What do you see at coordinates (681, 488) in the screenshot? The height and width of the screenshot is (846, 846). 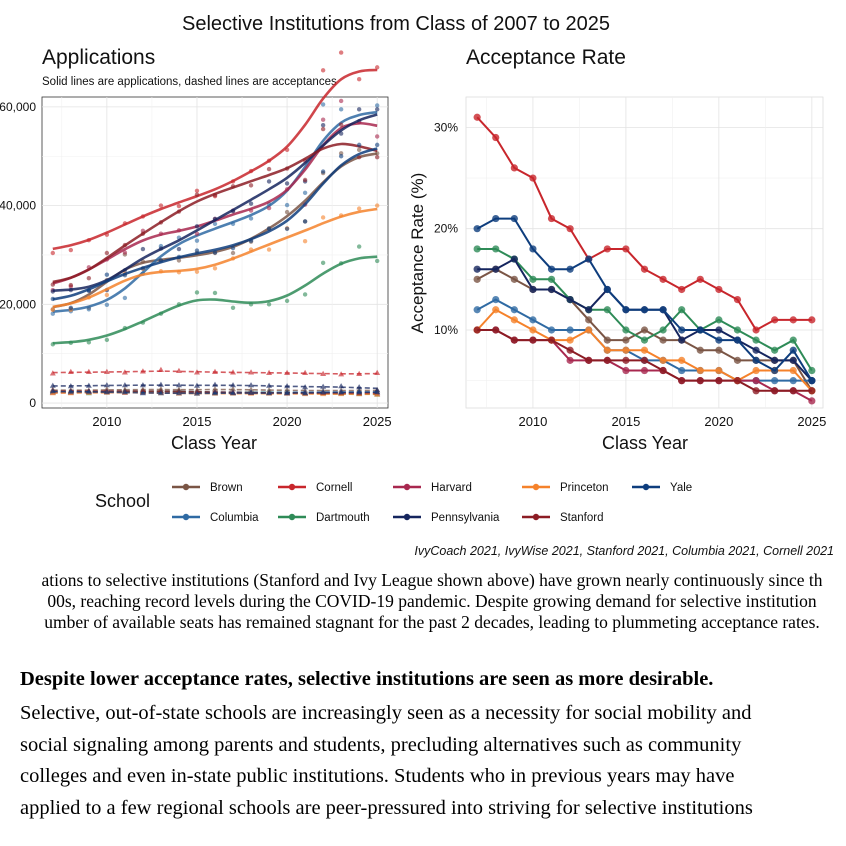 I see `legend-label-yale: Yale` at bounding box center [681, 488].